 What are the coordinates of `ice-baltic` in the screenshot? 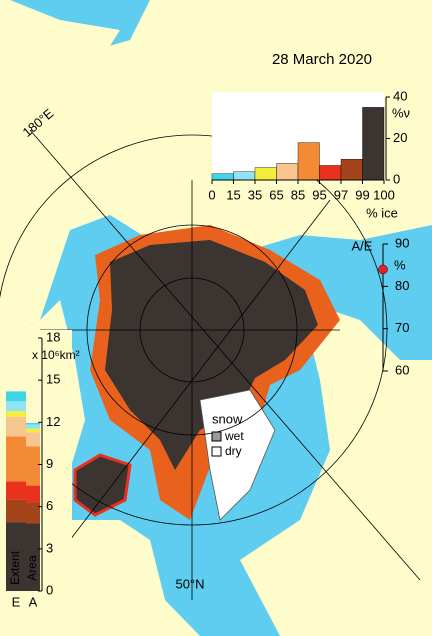 It's located at (102, 485).